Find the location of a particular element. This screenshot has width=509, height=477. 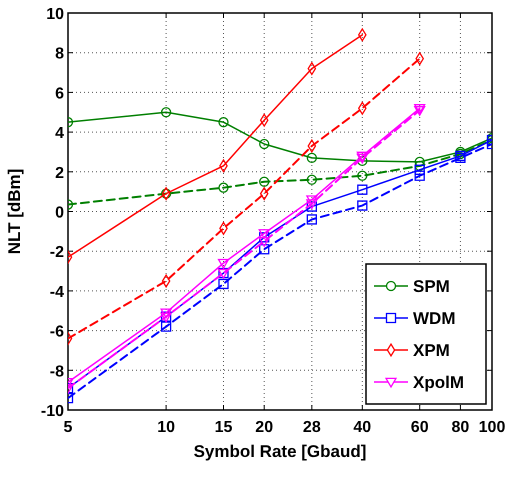

x-tick-label: 28 is located at coordinates (311, 427).